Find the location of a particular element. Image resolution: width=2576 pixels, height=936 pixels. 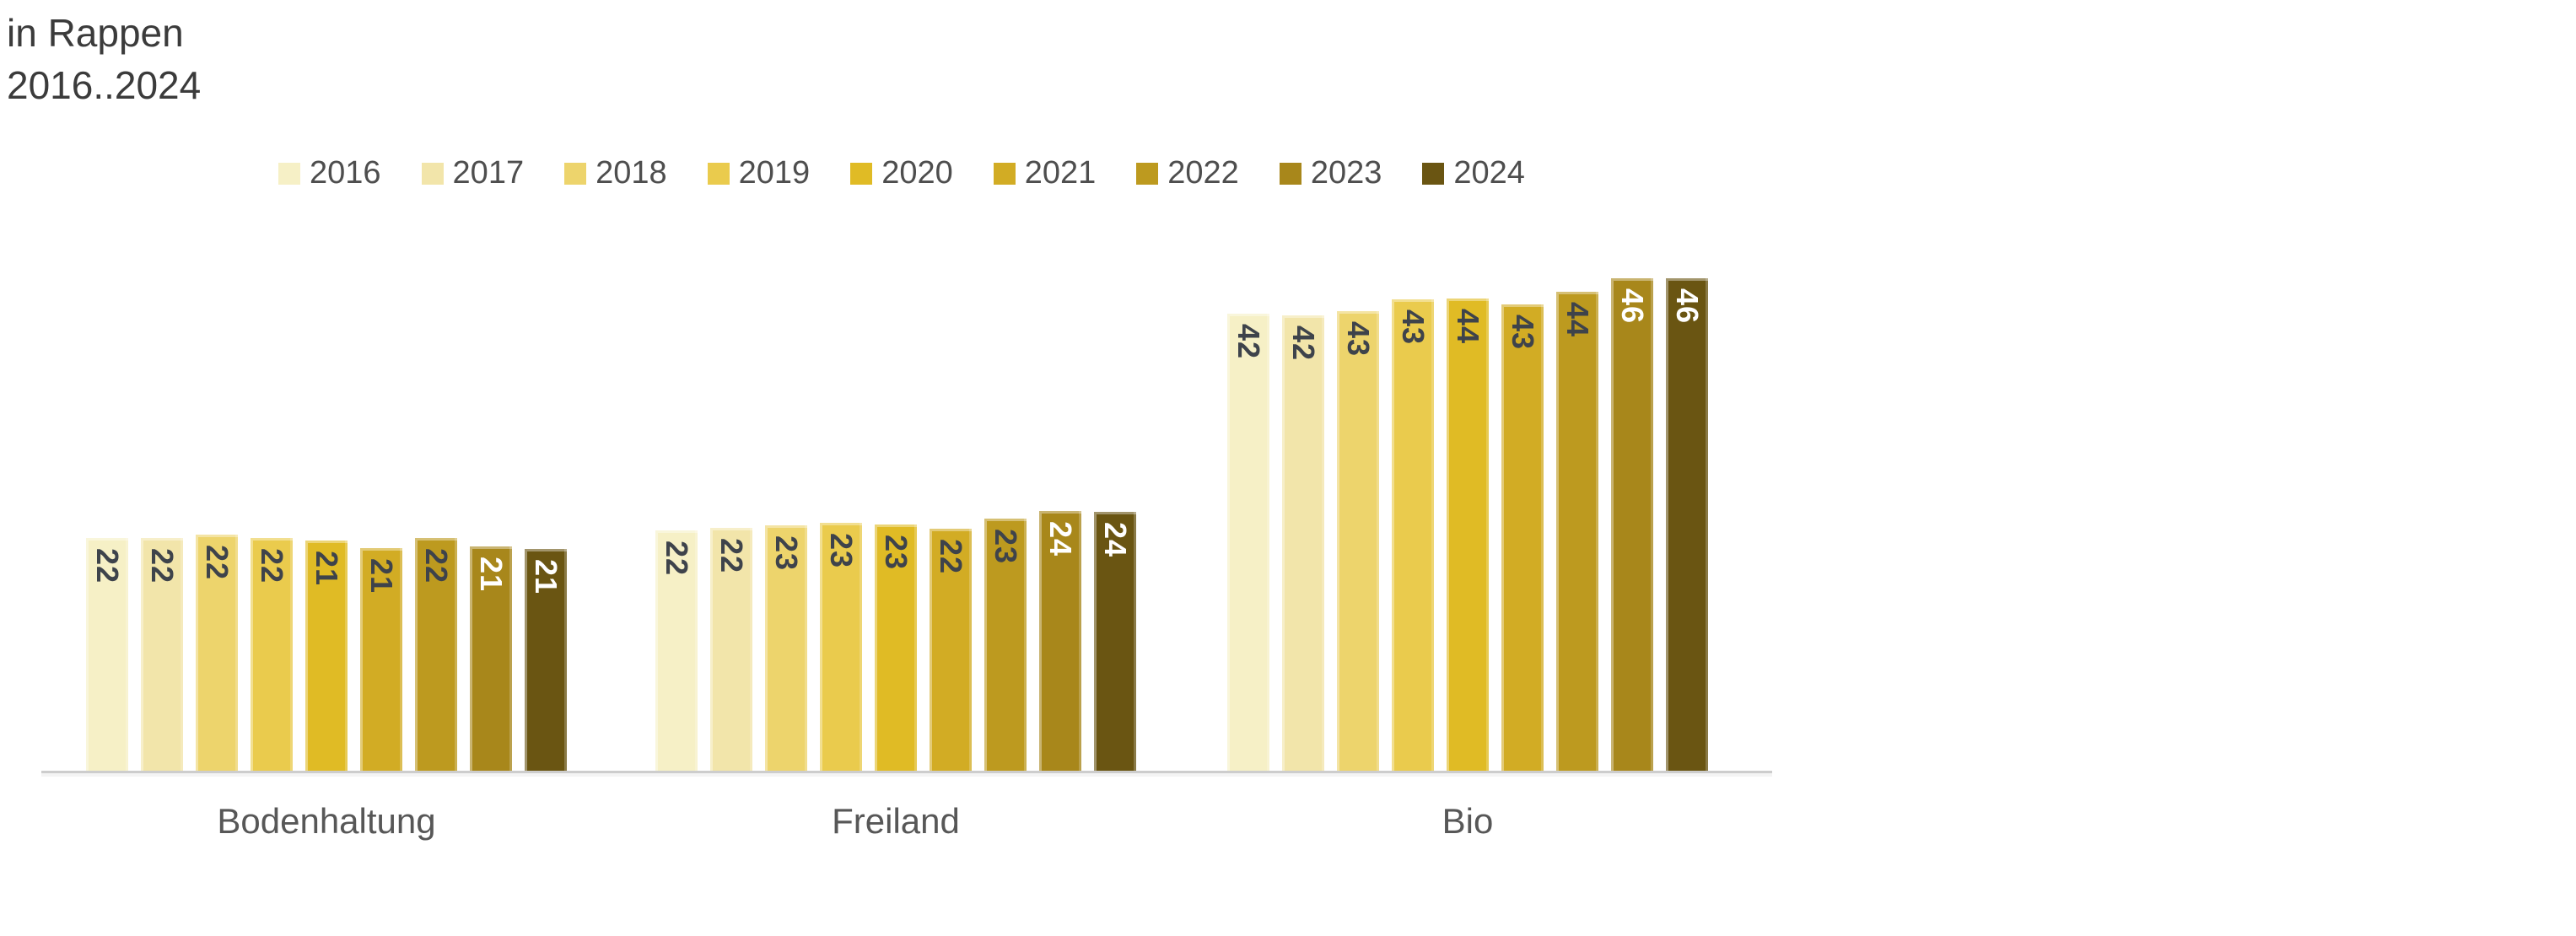

legend-item-2023: 2023 is located at coordinates (1330, 173).